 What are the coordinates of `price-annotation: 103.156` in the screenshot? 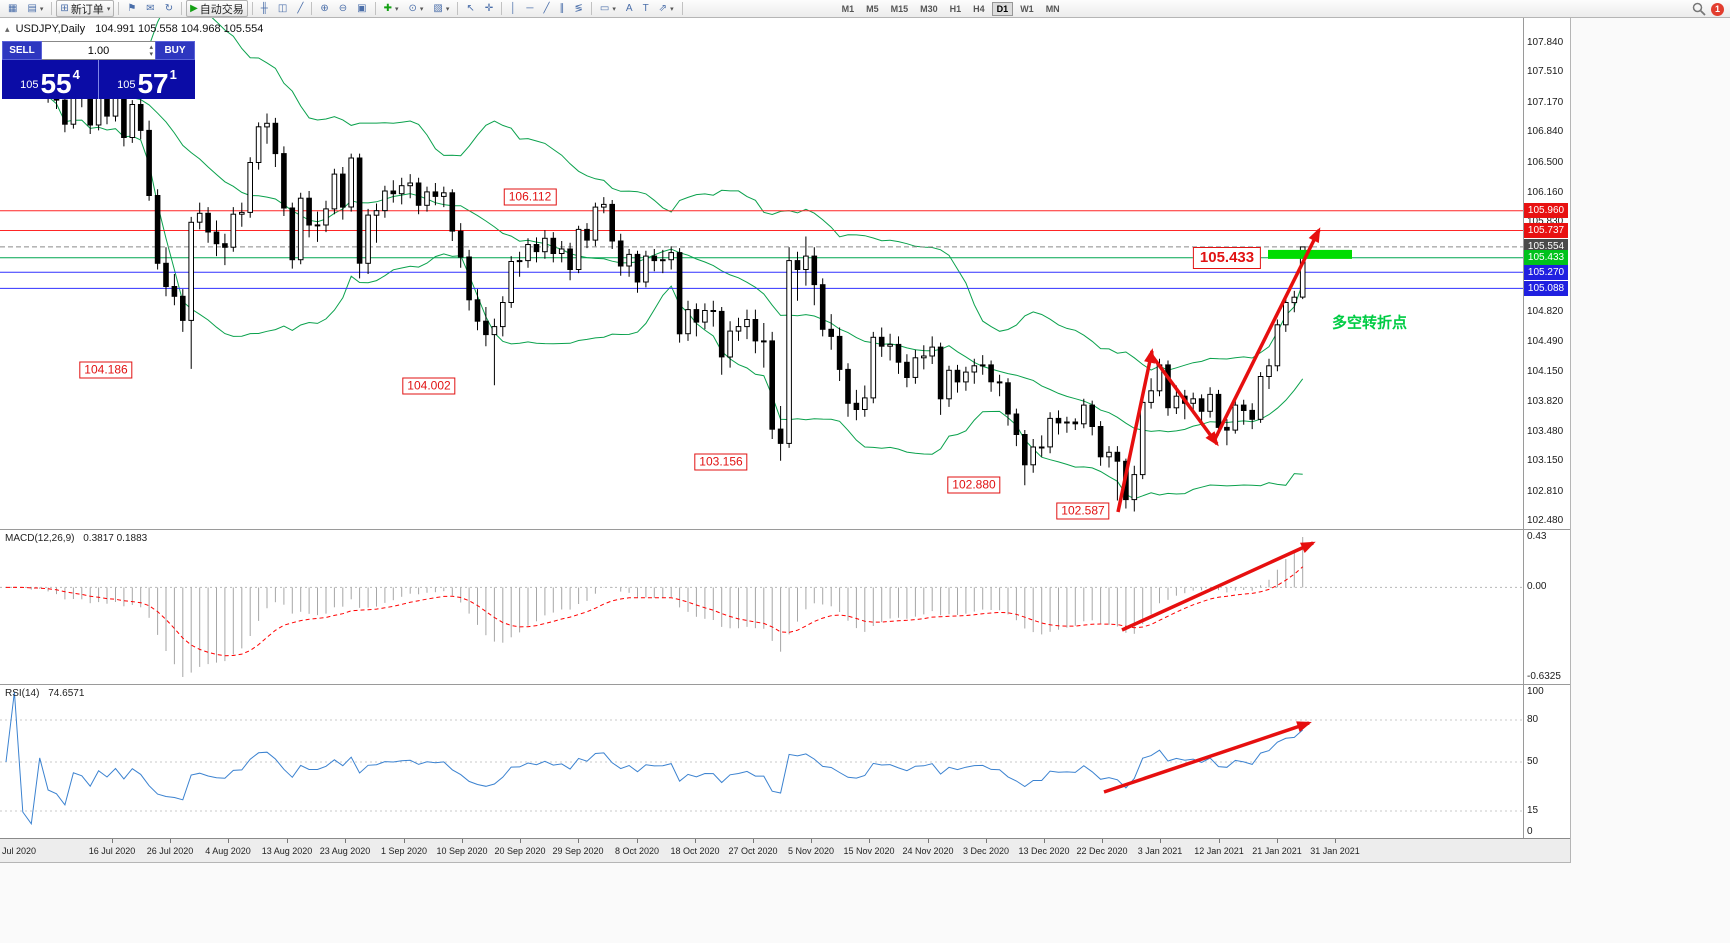 It's located at (721, 462).